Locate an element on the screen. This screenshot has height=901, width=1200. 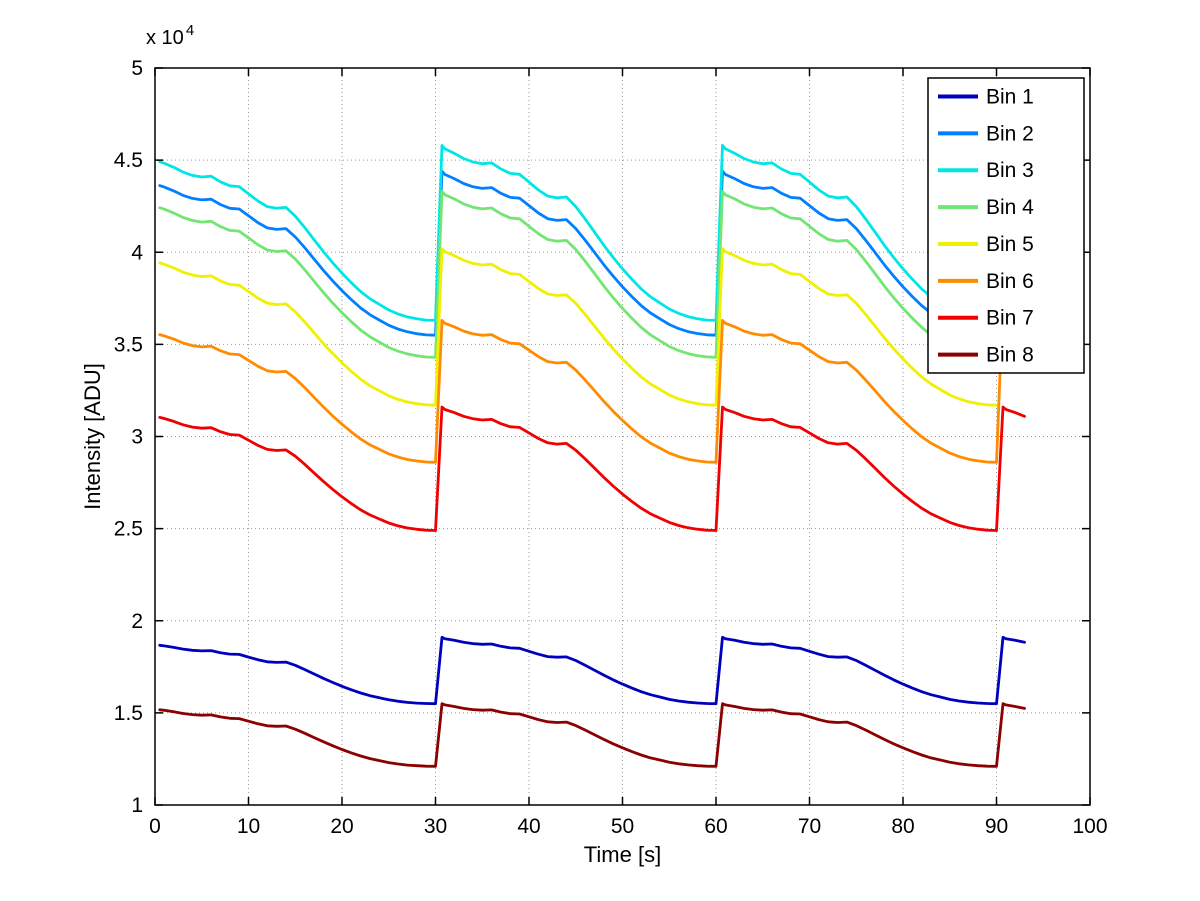
legend-item-bin-7: Bin 7 is located at coordinates (986, 318).